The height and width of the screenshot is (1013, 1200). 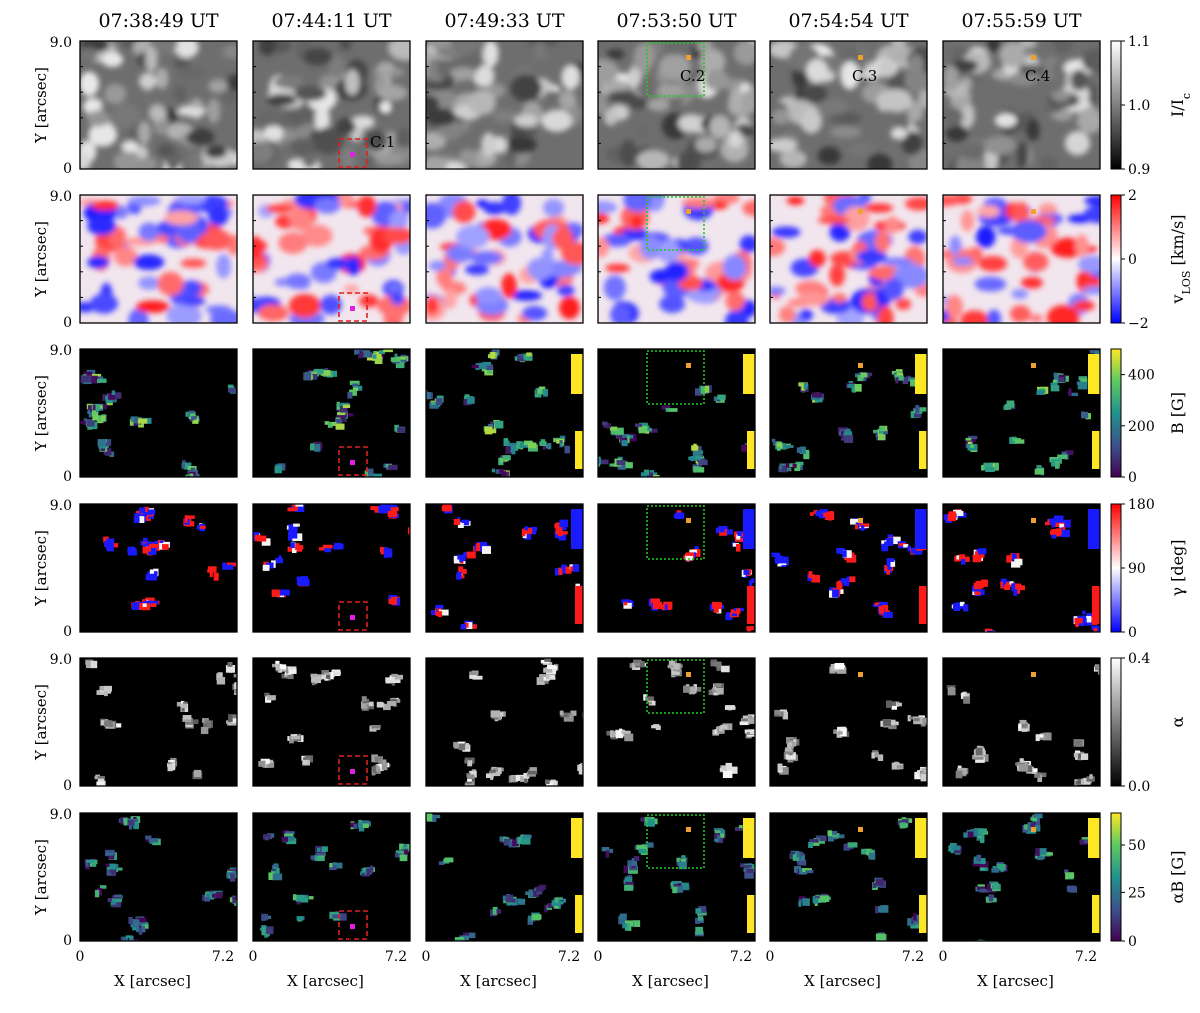 I want to click on colorbar-label: B [G], so click(x=1177, y=413).